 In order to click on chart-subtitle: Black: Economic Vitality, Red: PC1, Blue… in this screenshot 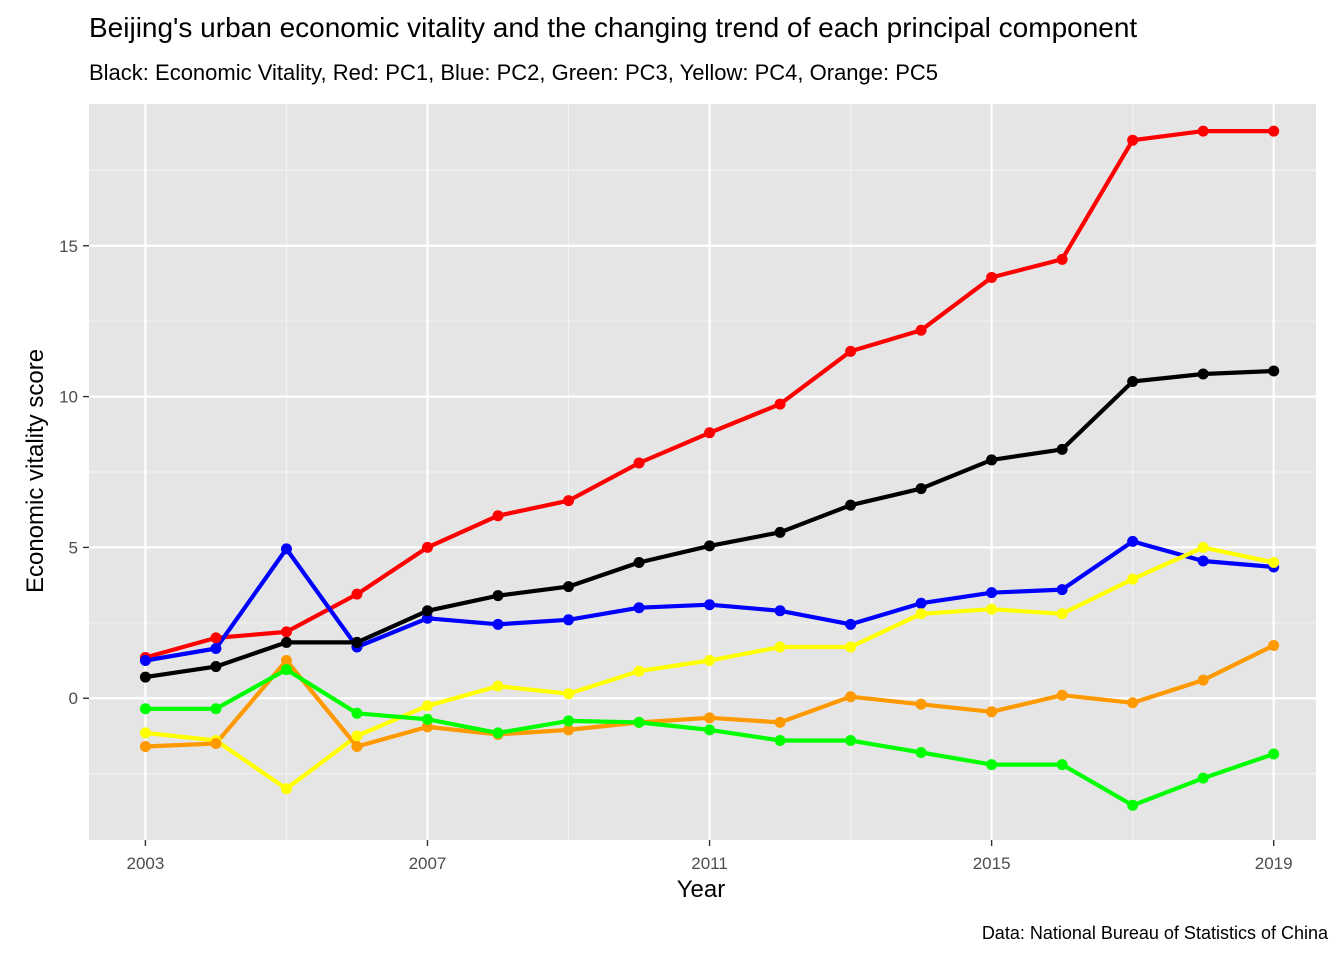, I will do `click(514, 72)`.